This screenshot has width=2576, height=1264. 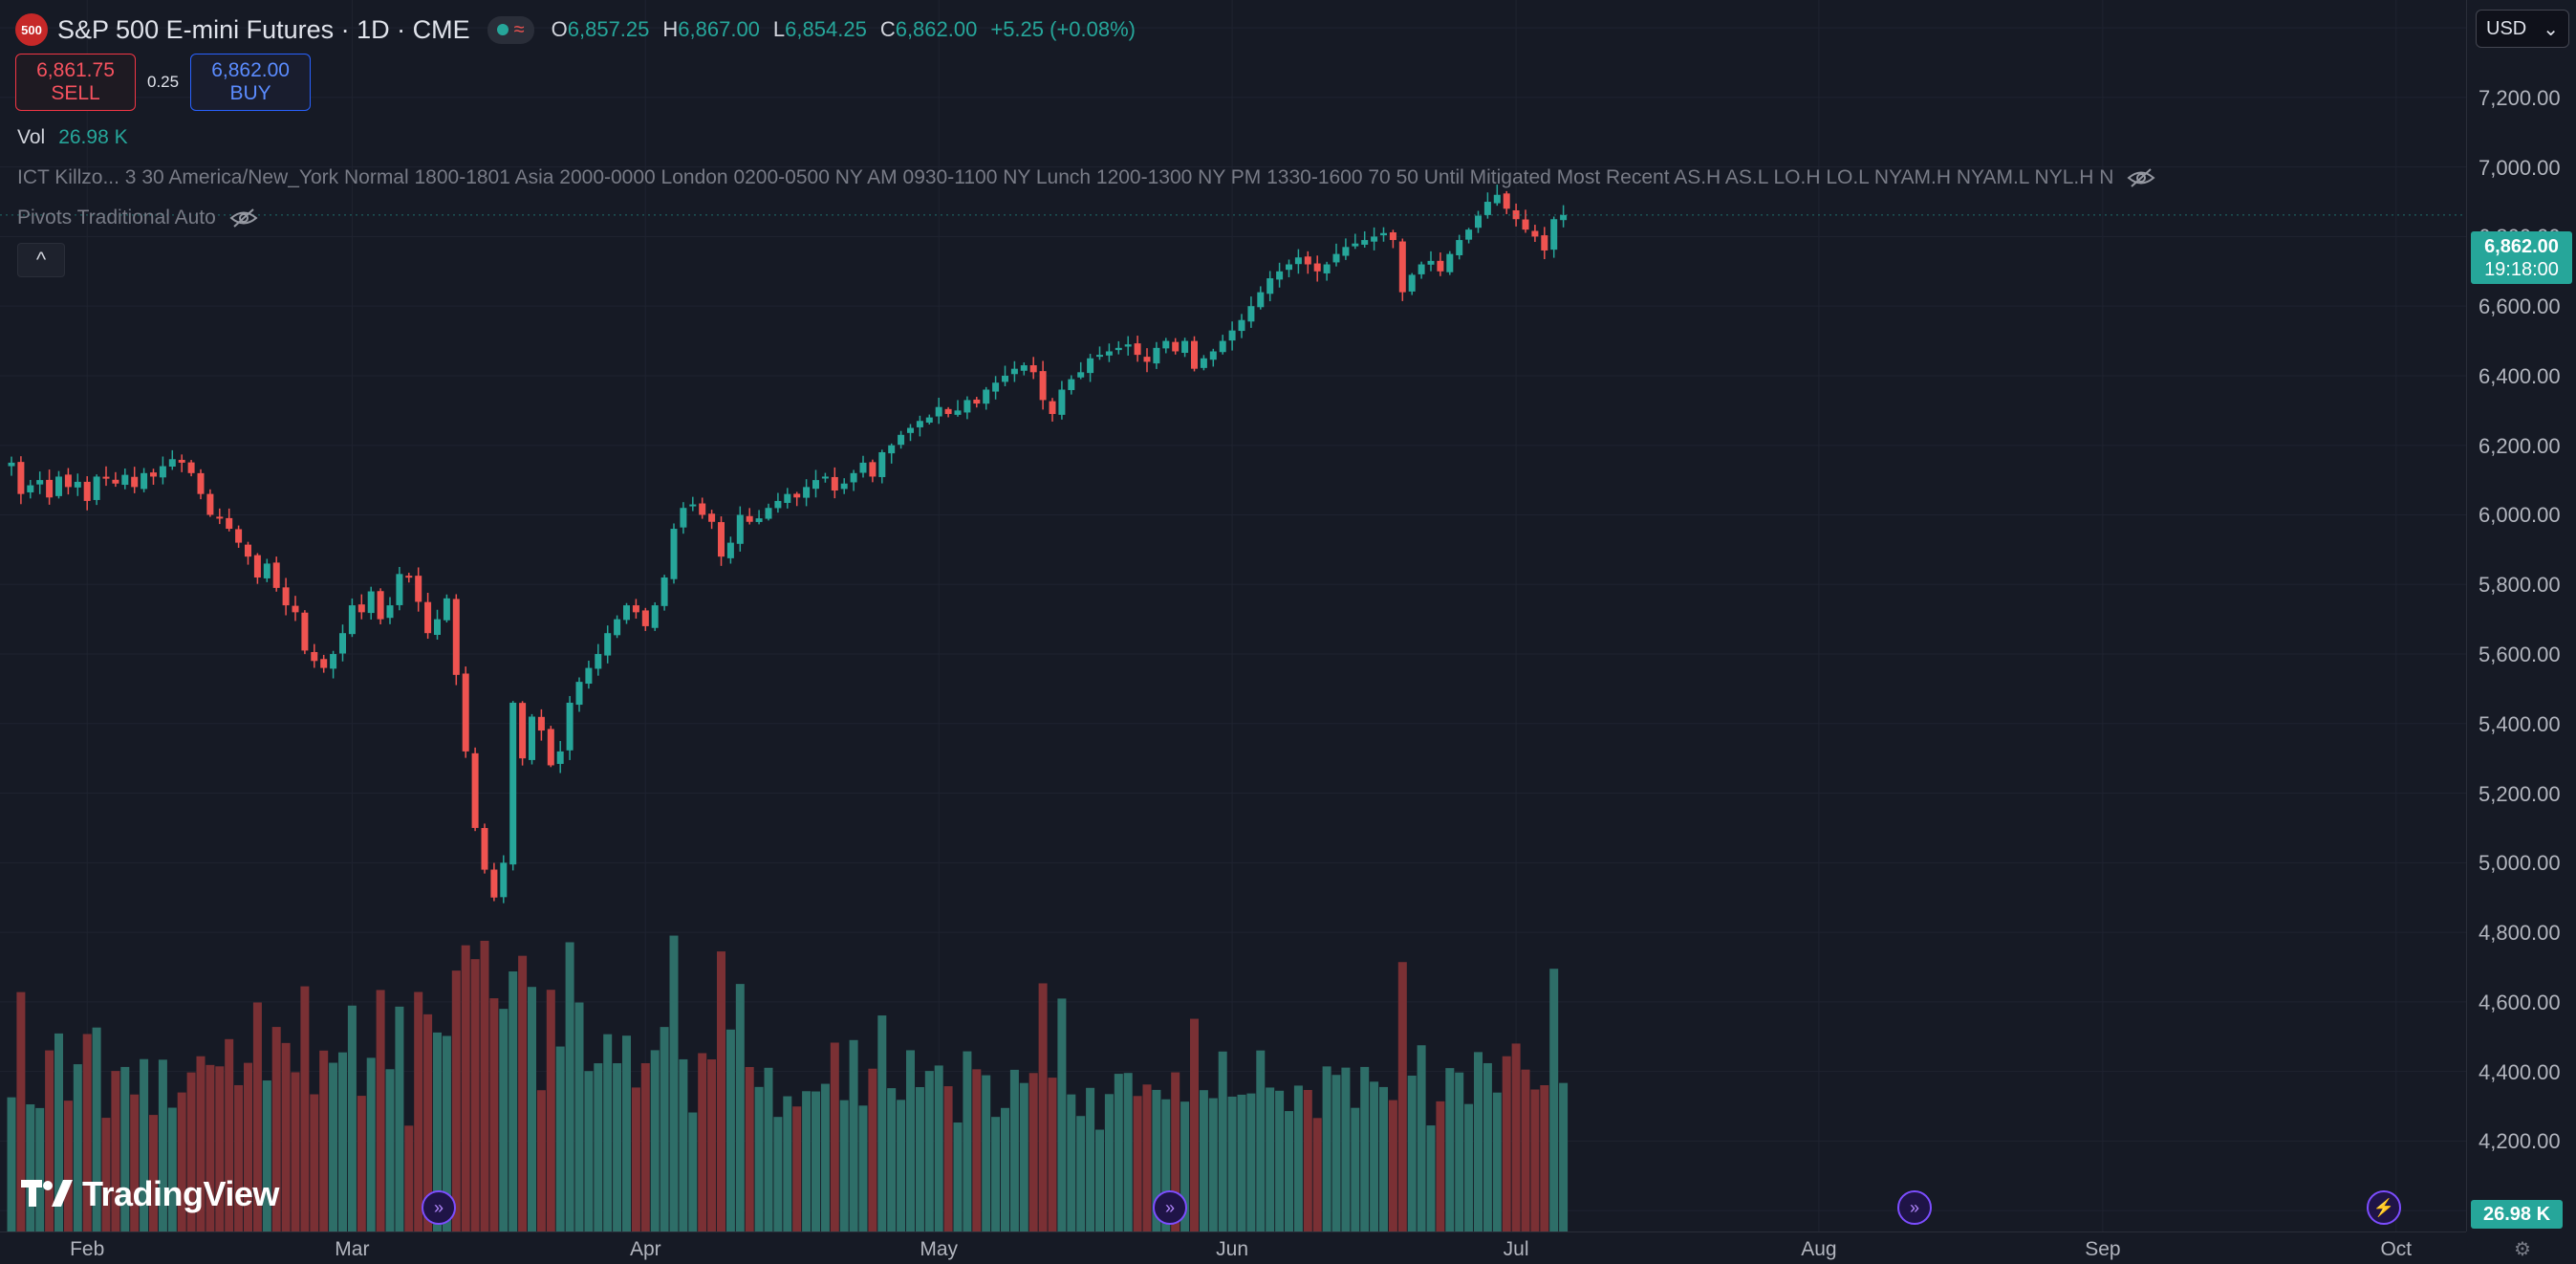 What do you see at coordinates (264, 29) in the screenshot?
I see `symbol-title: S&P 500 E-mini Futures · 1D · CME` at bounding box center [264, 29].